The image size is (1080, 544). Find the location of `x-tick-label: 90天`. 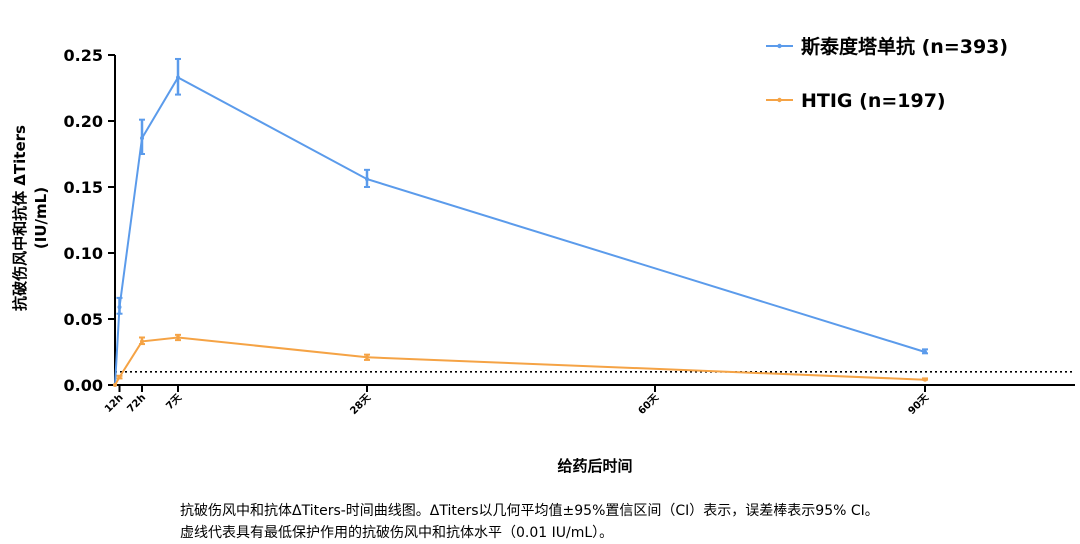

x-tick-label: 90天 is located at coordinates (919, 404).